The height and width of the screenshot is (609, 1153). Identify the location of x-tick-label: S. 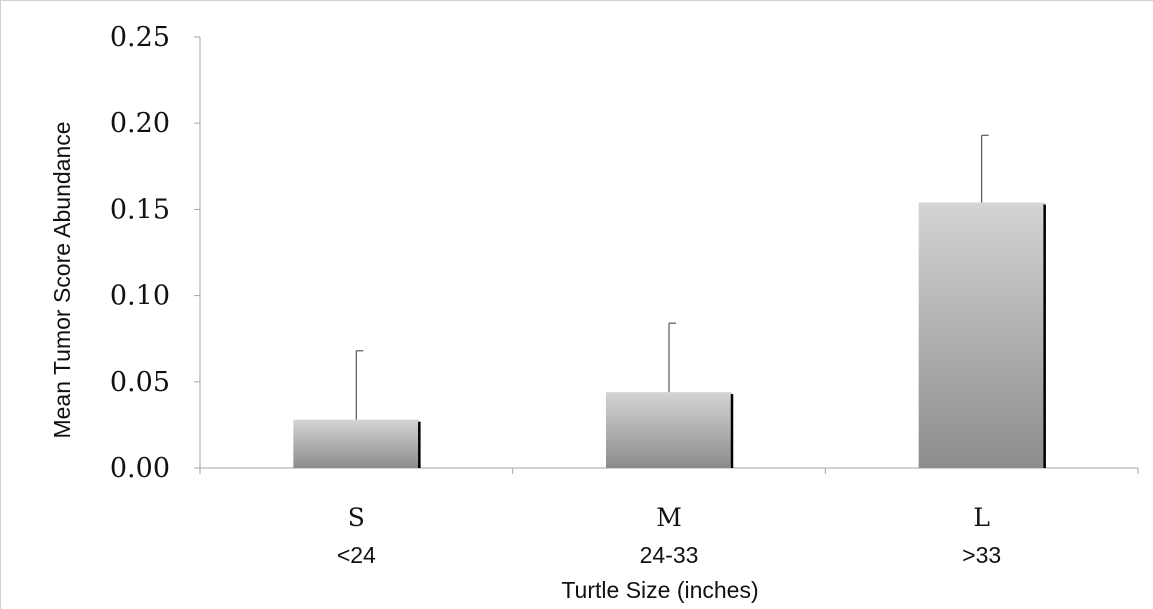
(356, 517).